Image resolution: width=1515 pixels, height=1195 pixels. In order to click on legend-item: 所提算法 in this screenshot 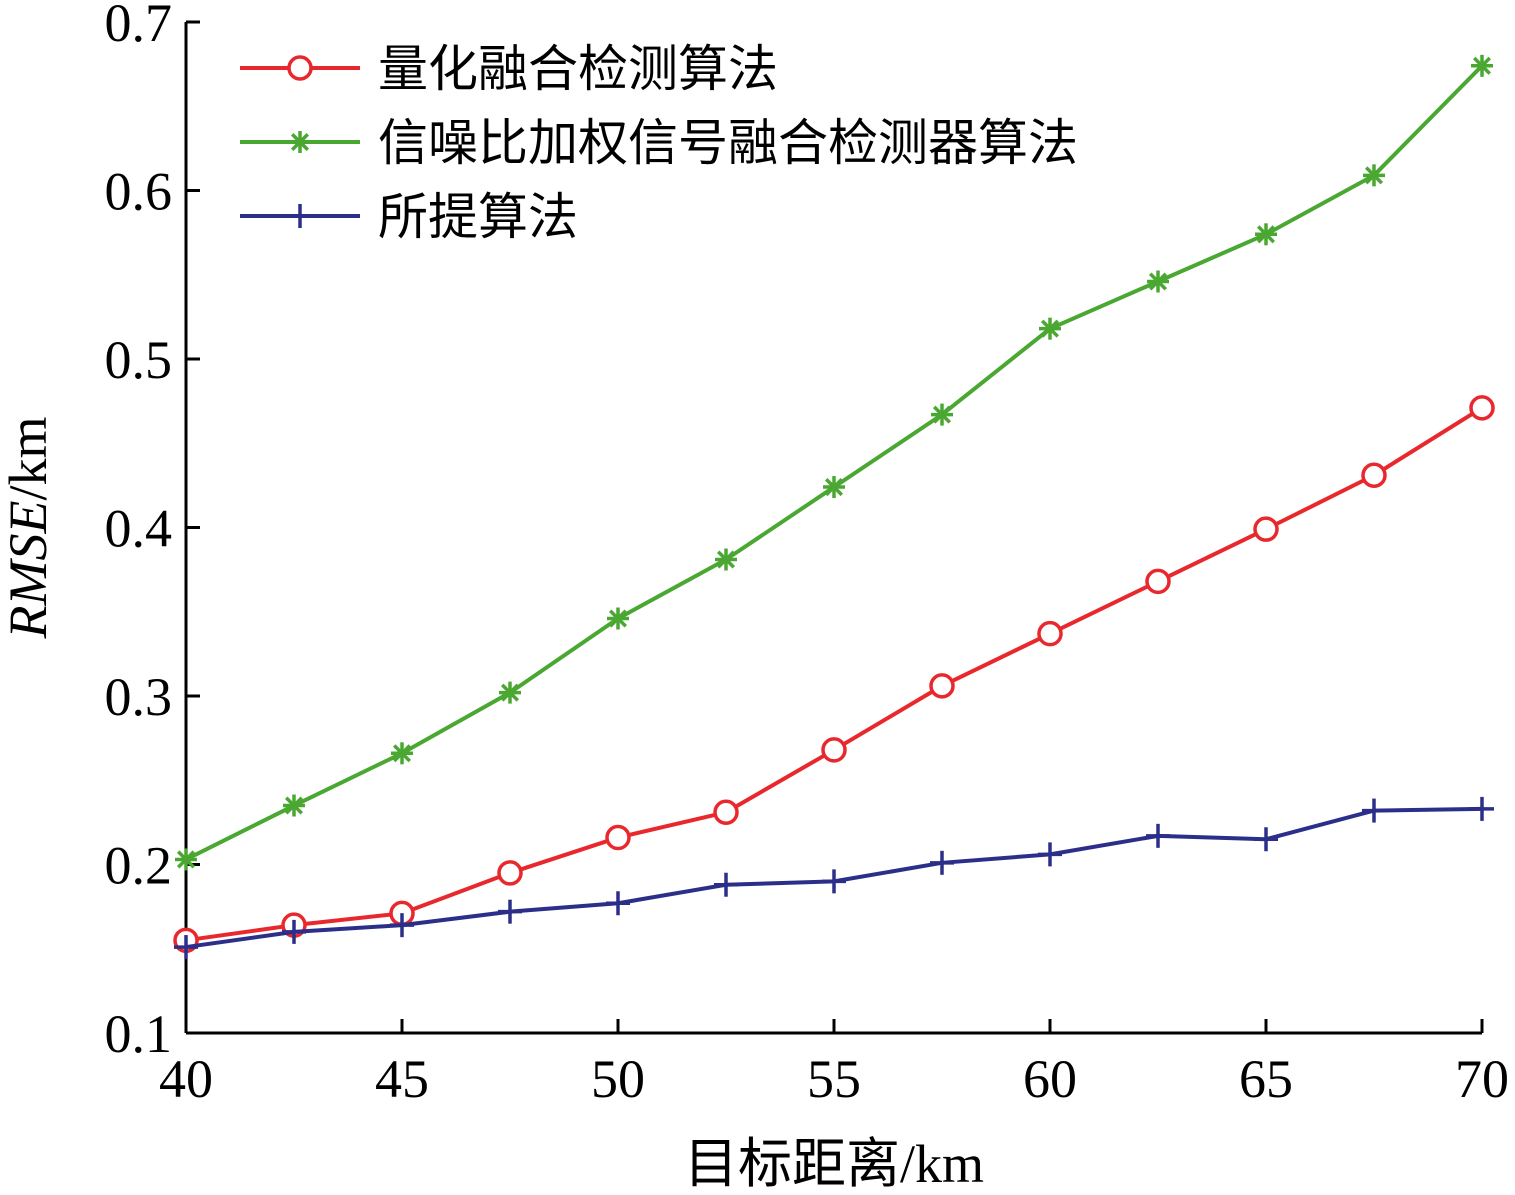, I will do `click(409, 217)`.